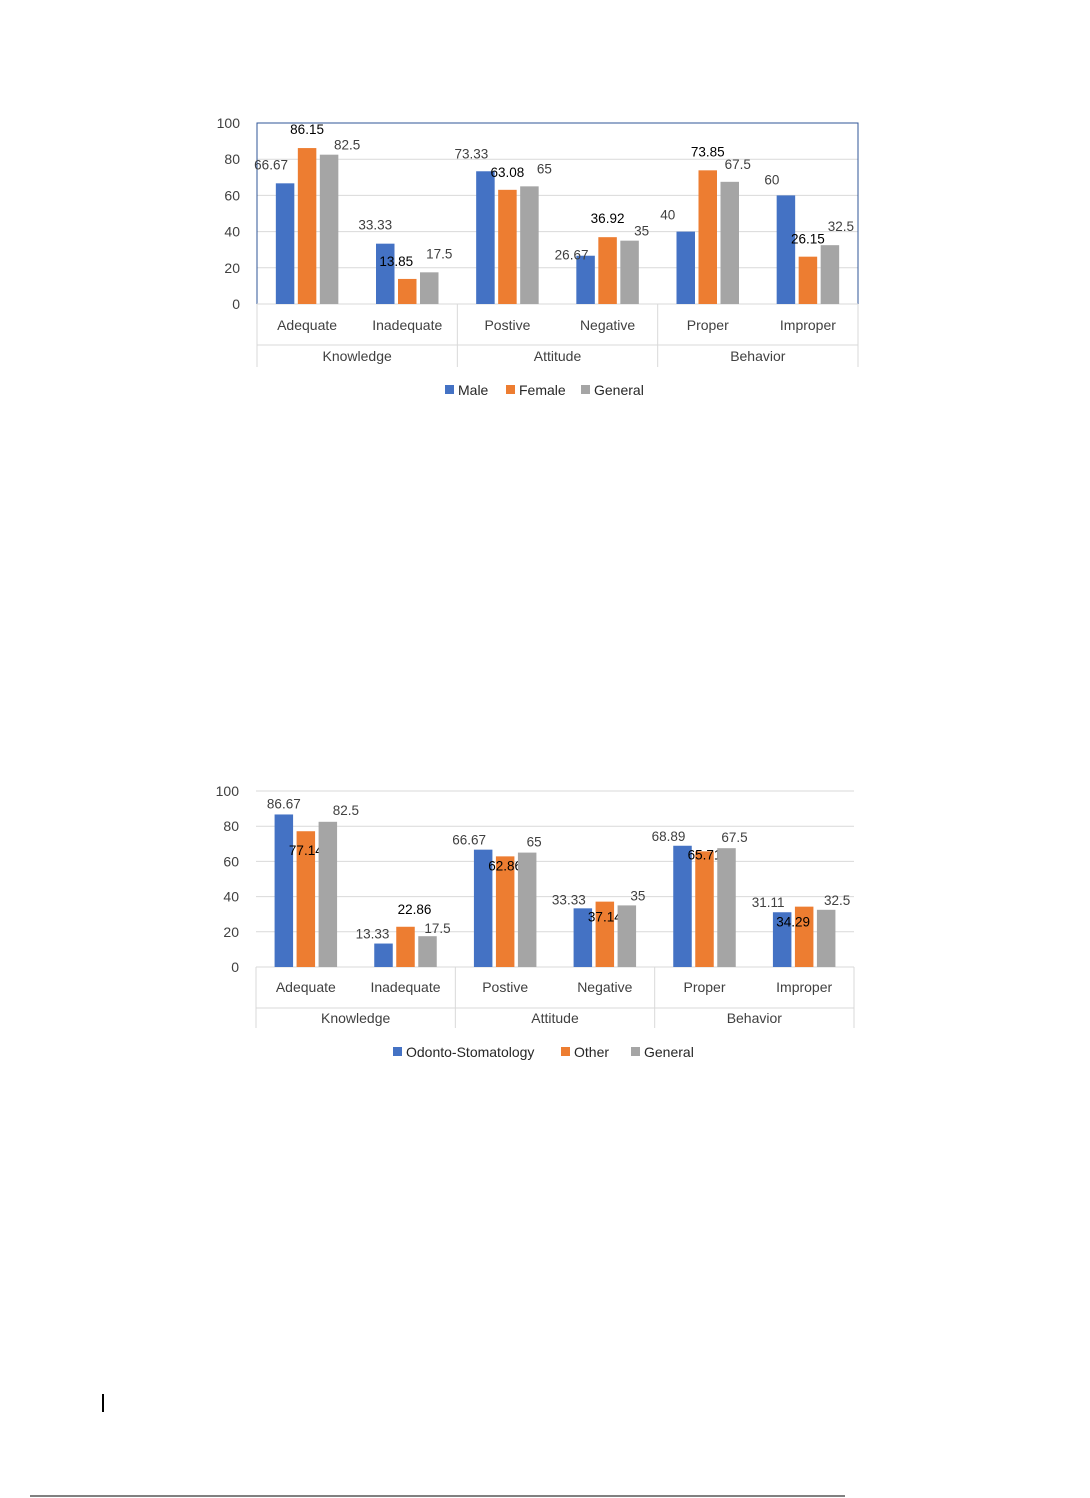 The image size is (1090, 1498). Describe the element at coordinates (771, 179) in the screenshot. I see `data-label: 60` at that location.